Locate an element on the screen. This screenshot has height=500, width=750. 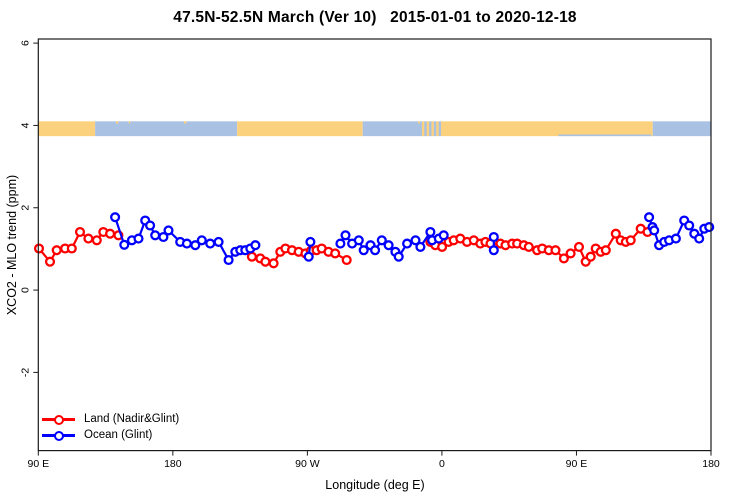
legend-item-ocean: Ocean (Glint) is located at coordinates (110, 435).